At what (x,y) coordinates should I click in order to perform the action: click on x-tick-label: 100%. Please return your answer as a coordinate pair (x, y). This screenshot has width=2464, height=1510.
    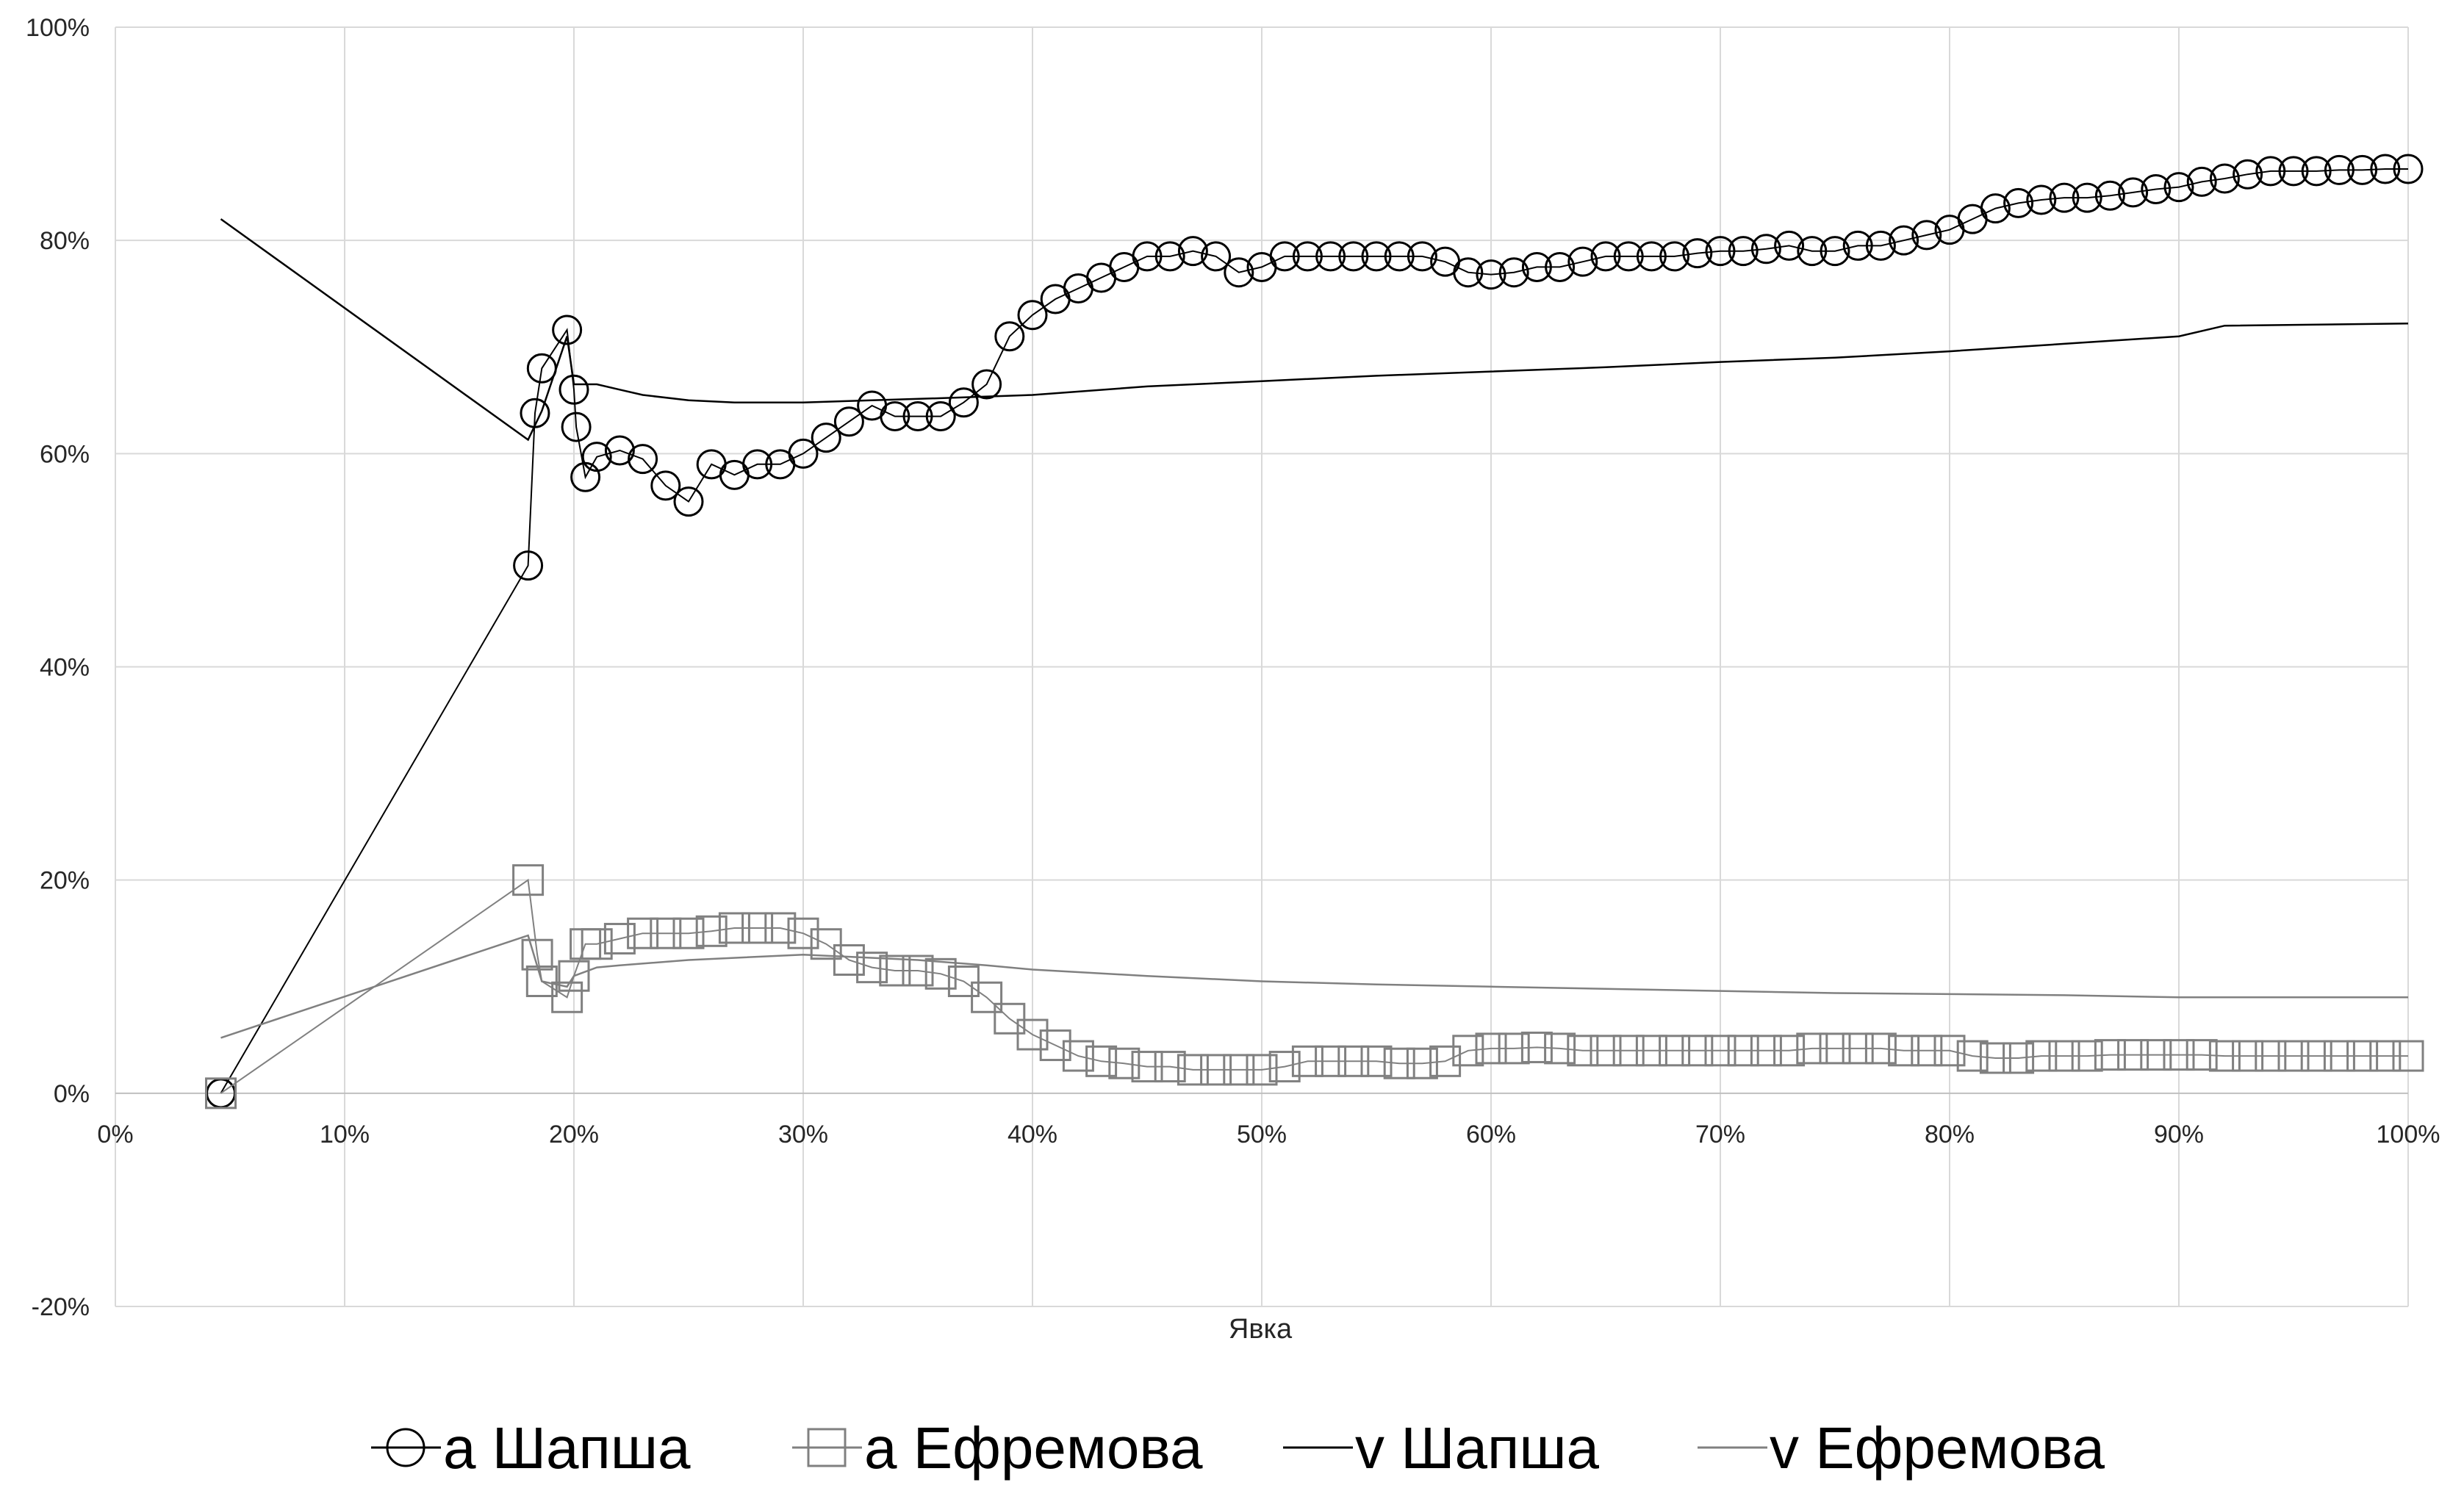
    Looking at the image, I should click on (2408, 1134).